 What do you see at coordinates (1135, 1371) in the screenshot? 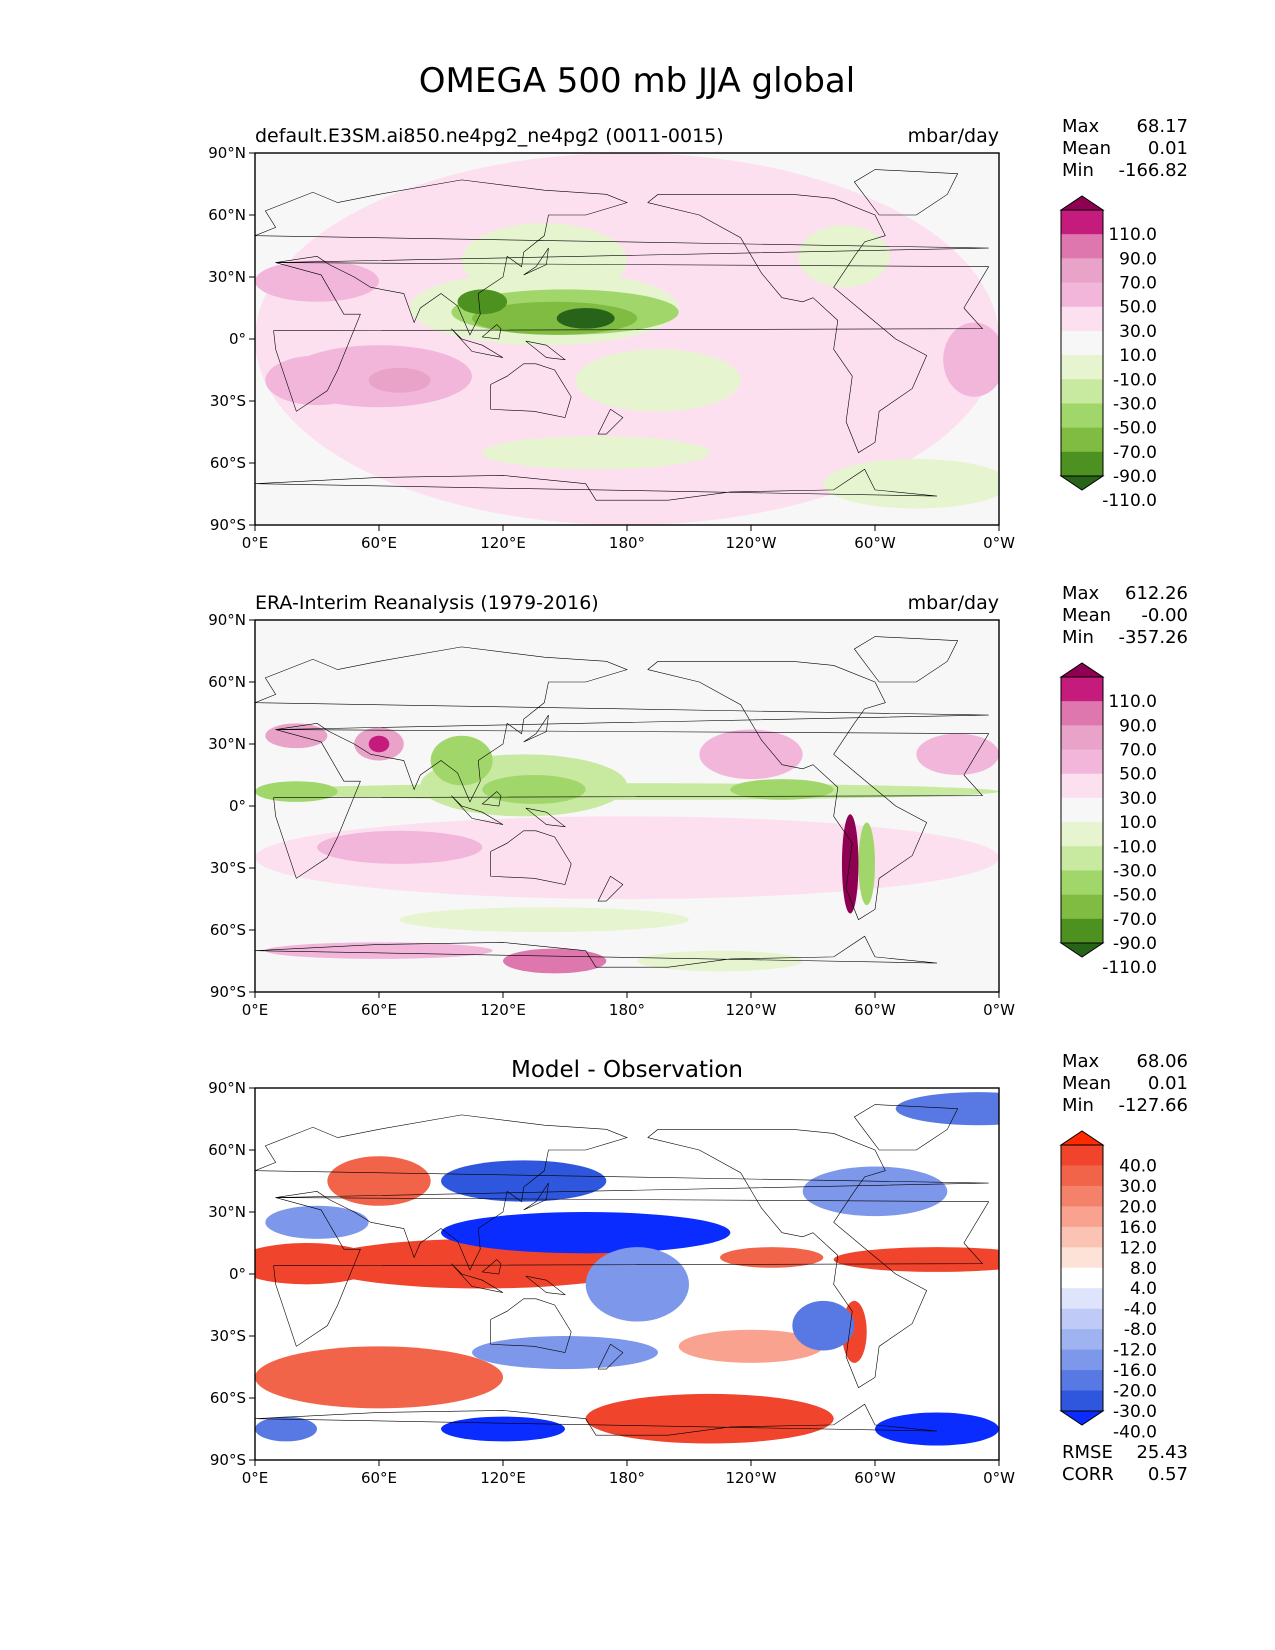
I see `colorbar-label: -16.0` at bounding box center [1135, 1371].